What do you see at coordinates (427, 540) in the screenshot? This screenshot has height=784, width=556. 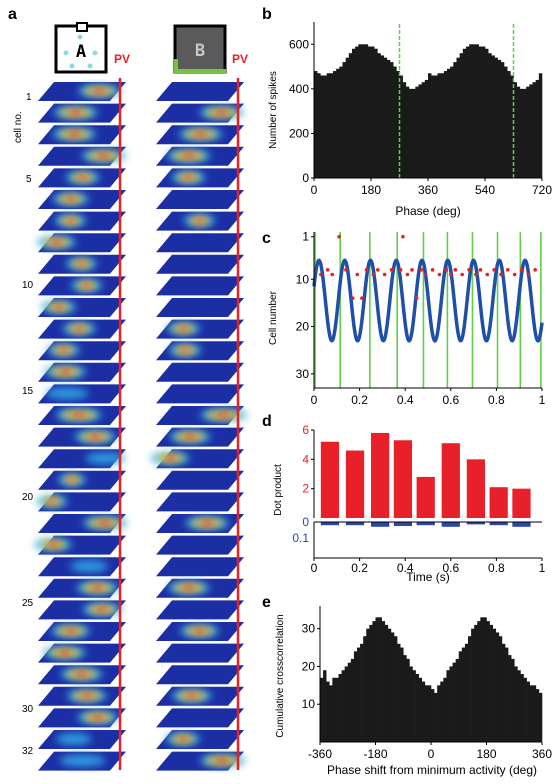 I see `chart-d-axis-lines` at bounding box center [427, 540].